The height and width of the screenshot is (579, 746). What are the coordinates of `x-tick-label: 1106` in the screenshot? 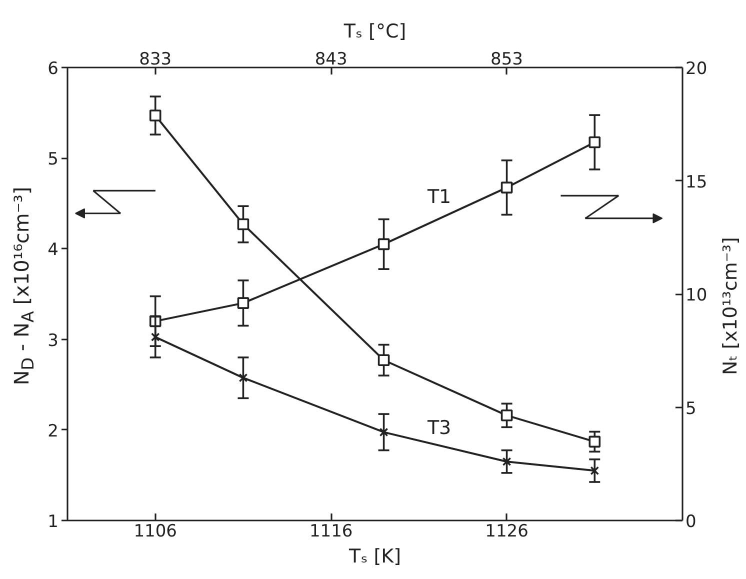 It's located at (155, 532).